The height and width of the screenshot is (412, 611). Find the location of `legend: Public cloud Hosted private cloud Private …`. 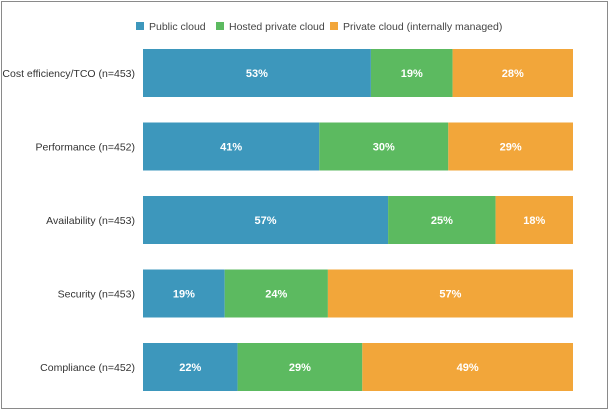

legend: Public cloud Hosted private cloud Private … is located at coordinates (319, 27).